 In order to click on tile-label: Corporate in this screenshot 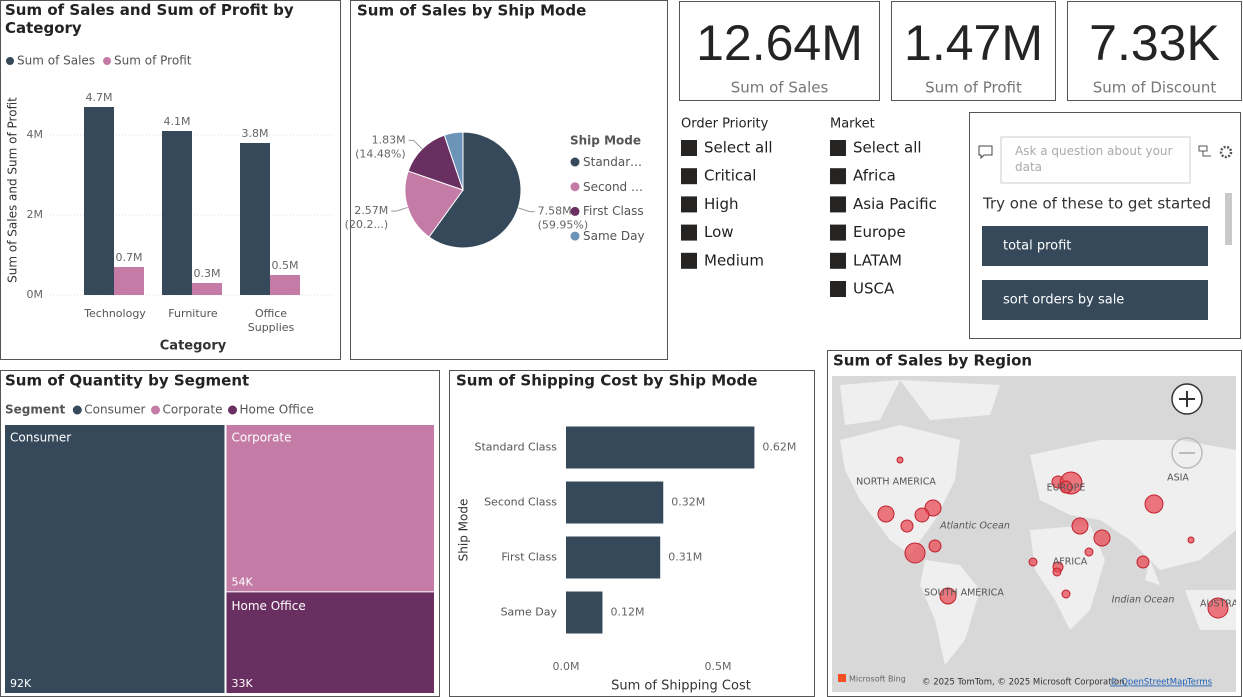, I will do `click(261, 438)`.